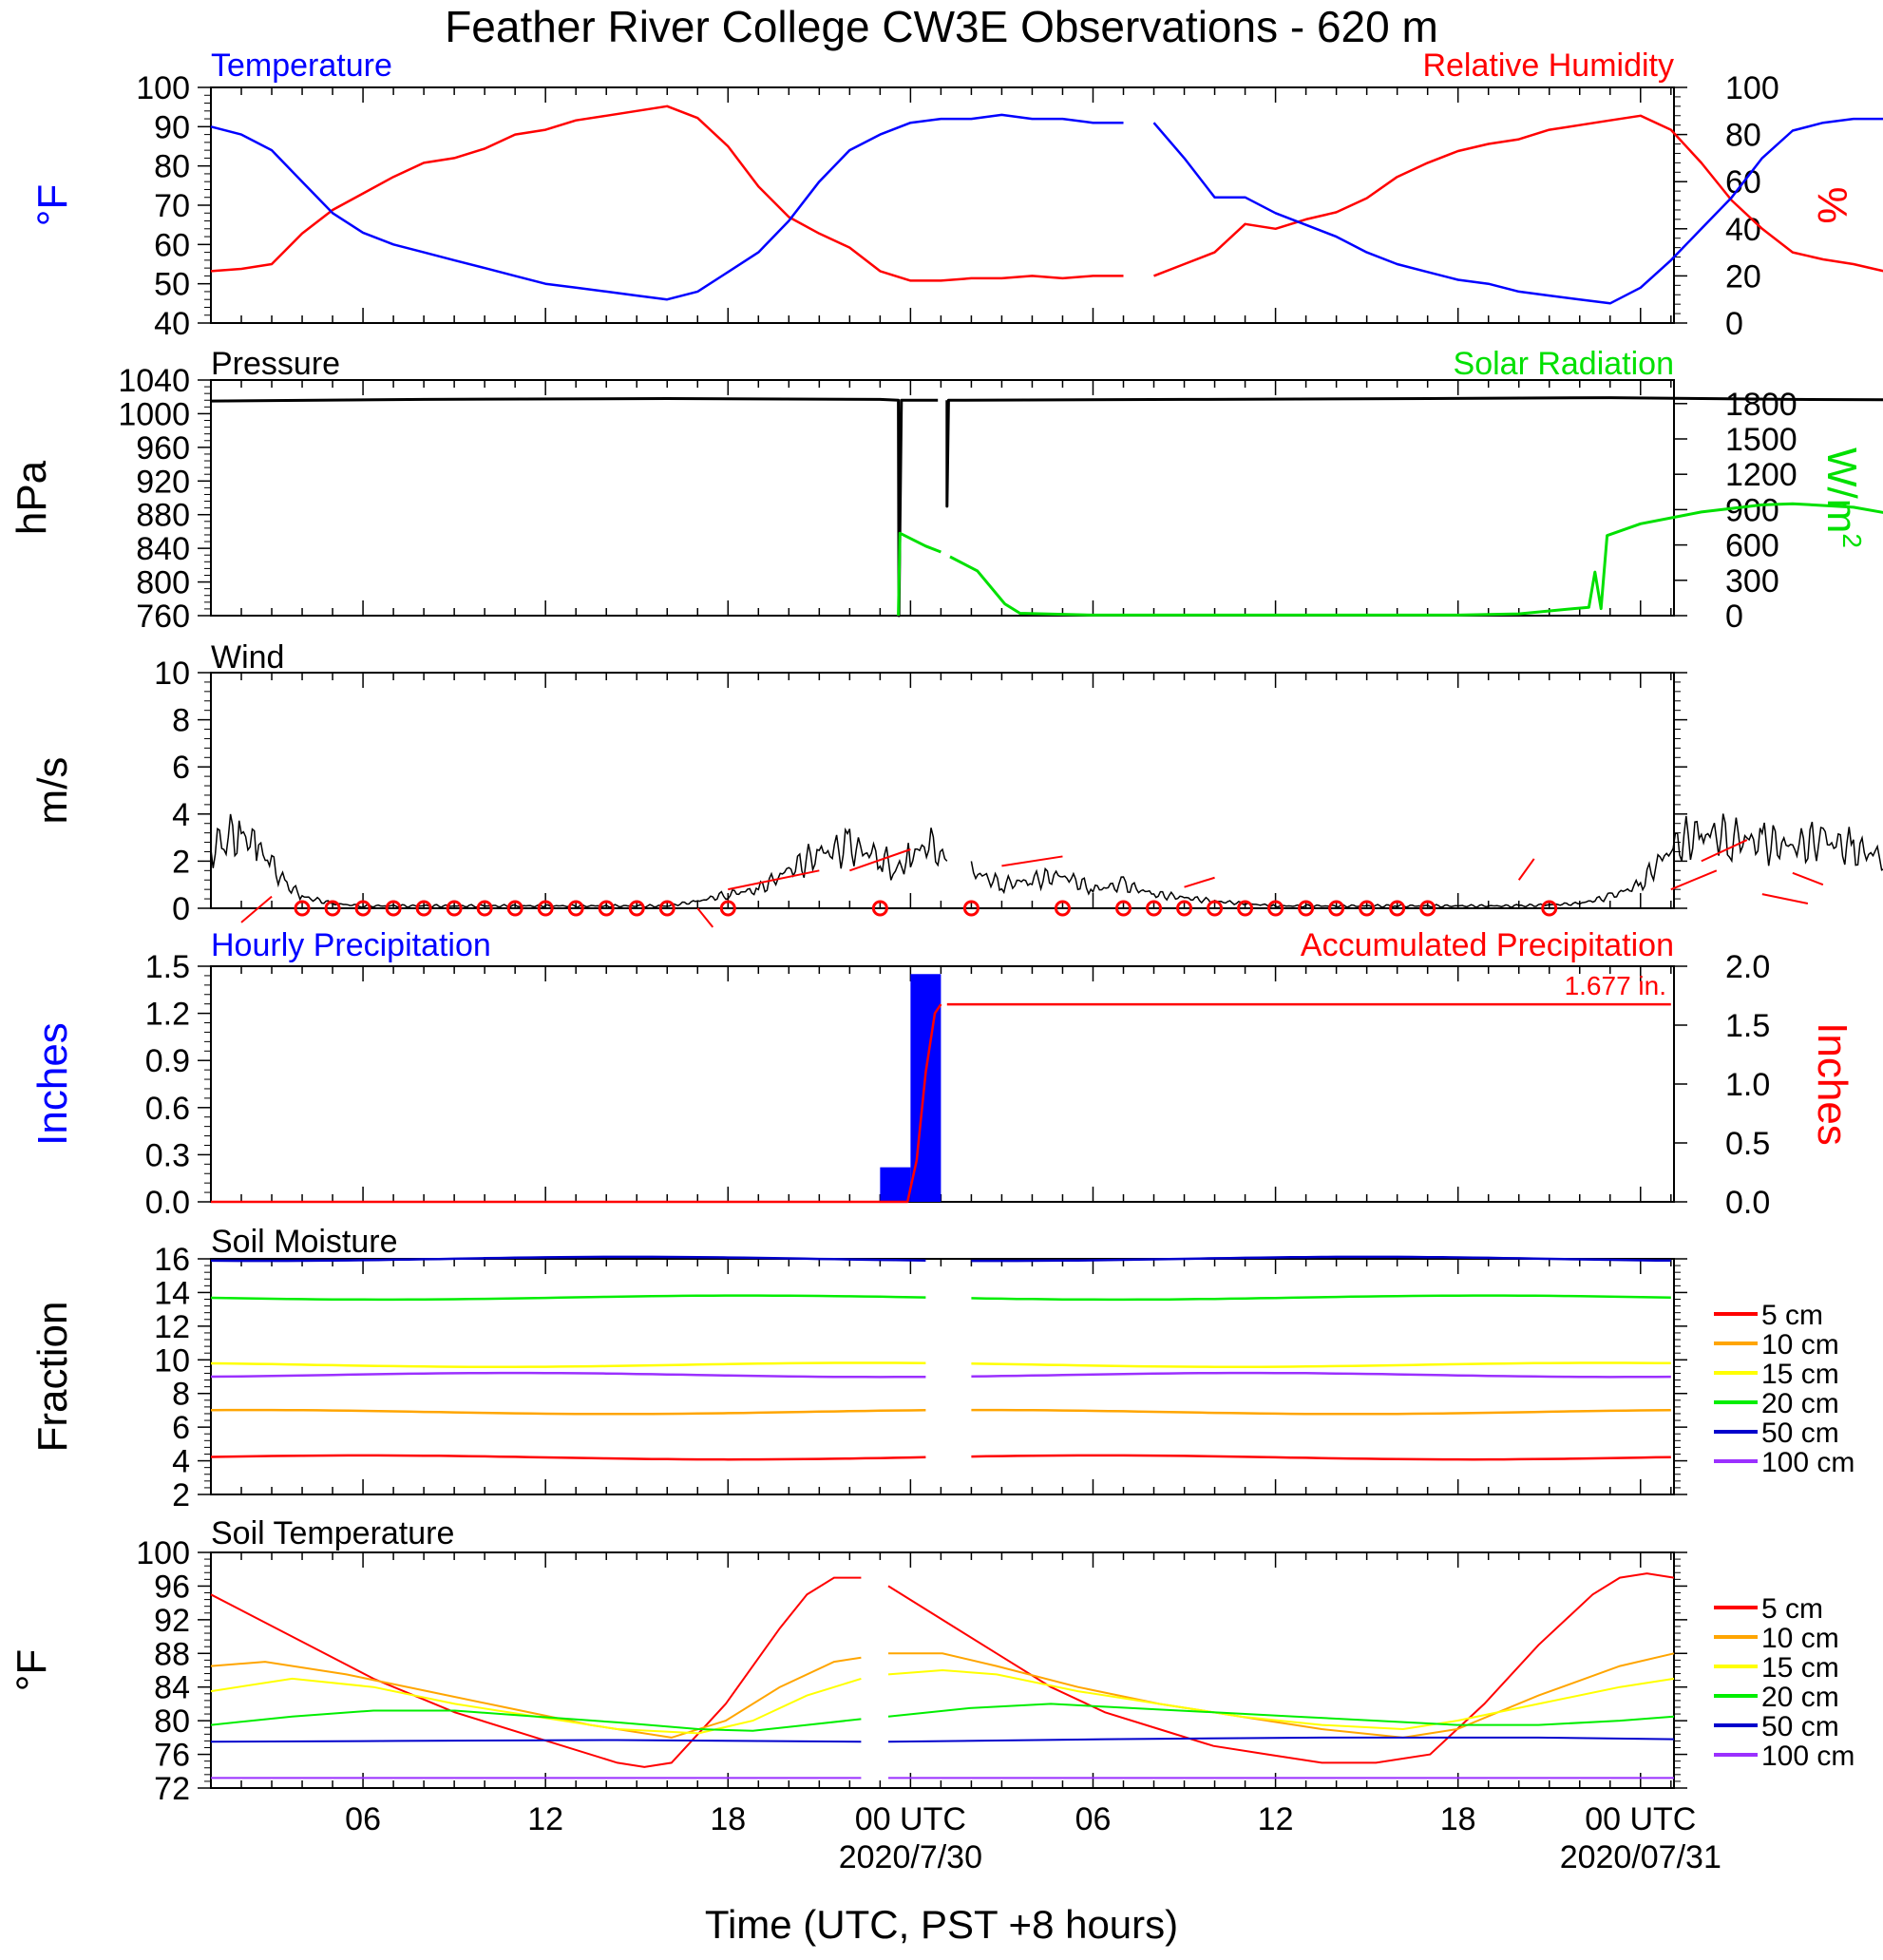 The height and width of the screenshot is (1960, 1883). What do you see at coordinates (52, 1084) in the screenshot?
I see `y-axis-label-left: Inches` at bounding box center [52, 1084].